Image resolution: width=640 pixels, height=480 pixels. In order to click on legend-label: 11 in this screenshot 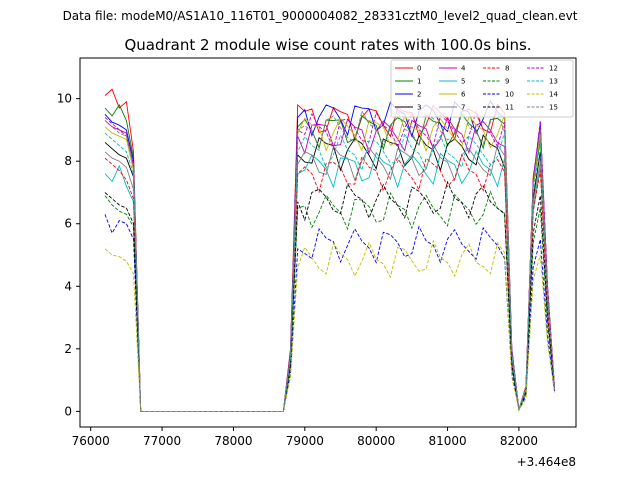, I will do `click(509, 108)`.